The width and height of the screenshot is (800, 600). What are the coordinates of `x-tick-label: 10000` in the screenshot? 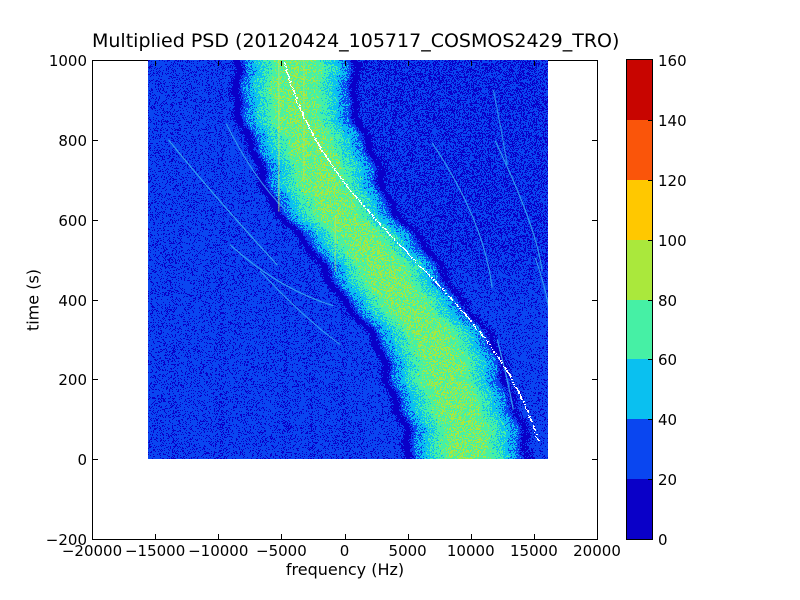 It's located at (470, 551).